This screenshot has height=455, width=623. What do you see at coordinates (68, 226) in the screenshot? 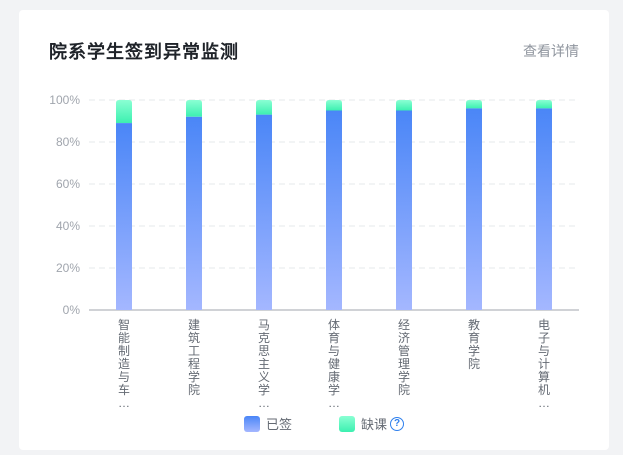
I see `y-tick-label: 40%` at bounding box center [68, 226].